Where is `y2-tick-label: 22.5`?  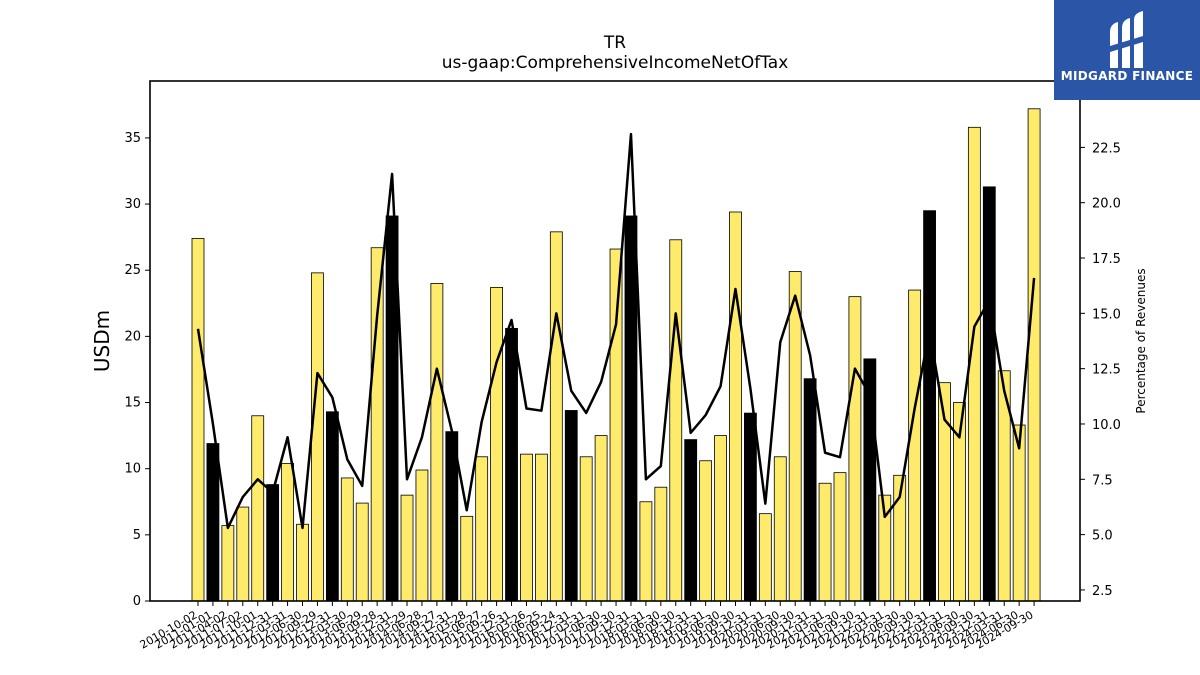
y2-tick-label: 22.5 is located at coordinates (1106, 148).